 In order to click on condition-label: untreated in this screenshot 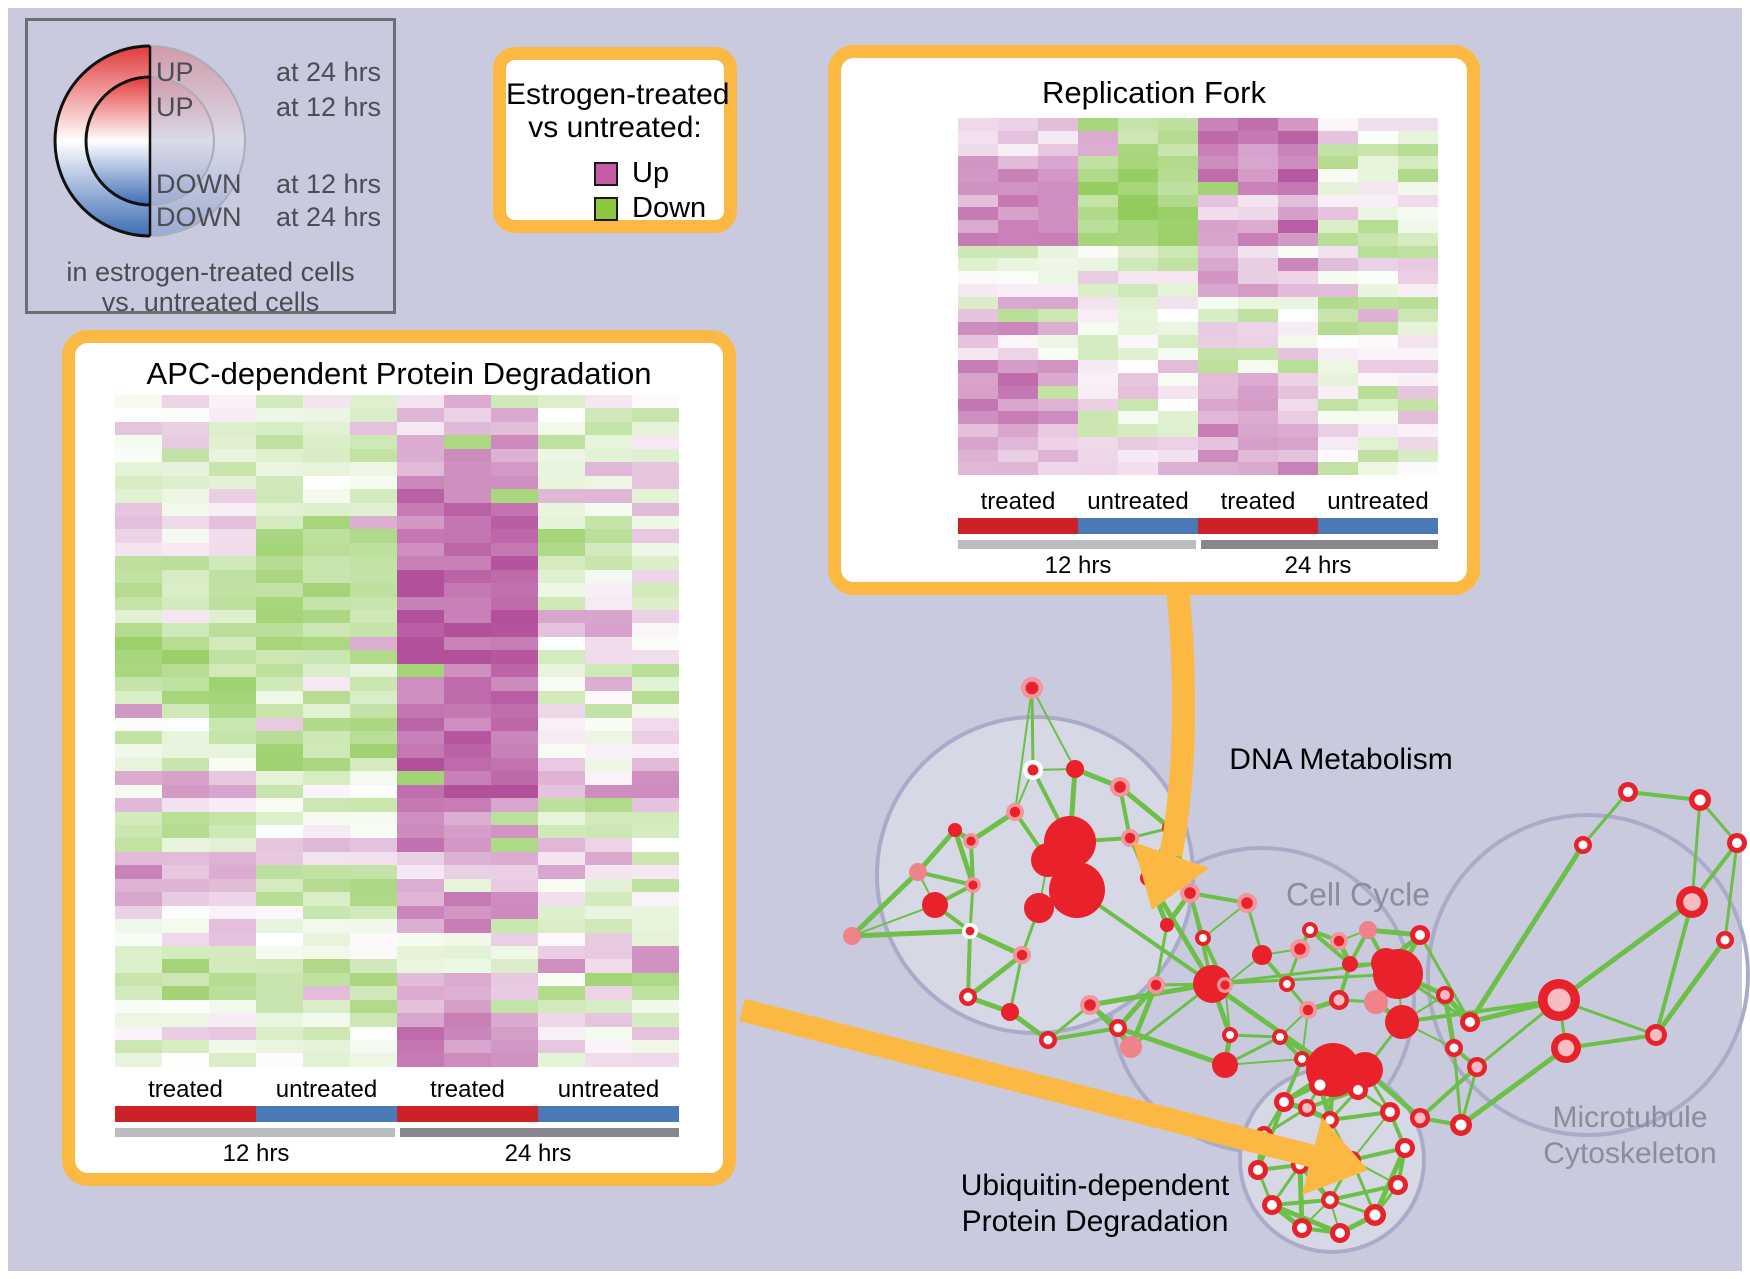, I will do `click(608, 1089)`.